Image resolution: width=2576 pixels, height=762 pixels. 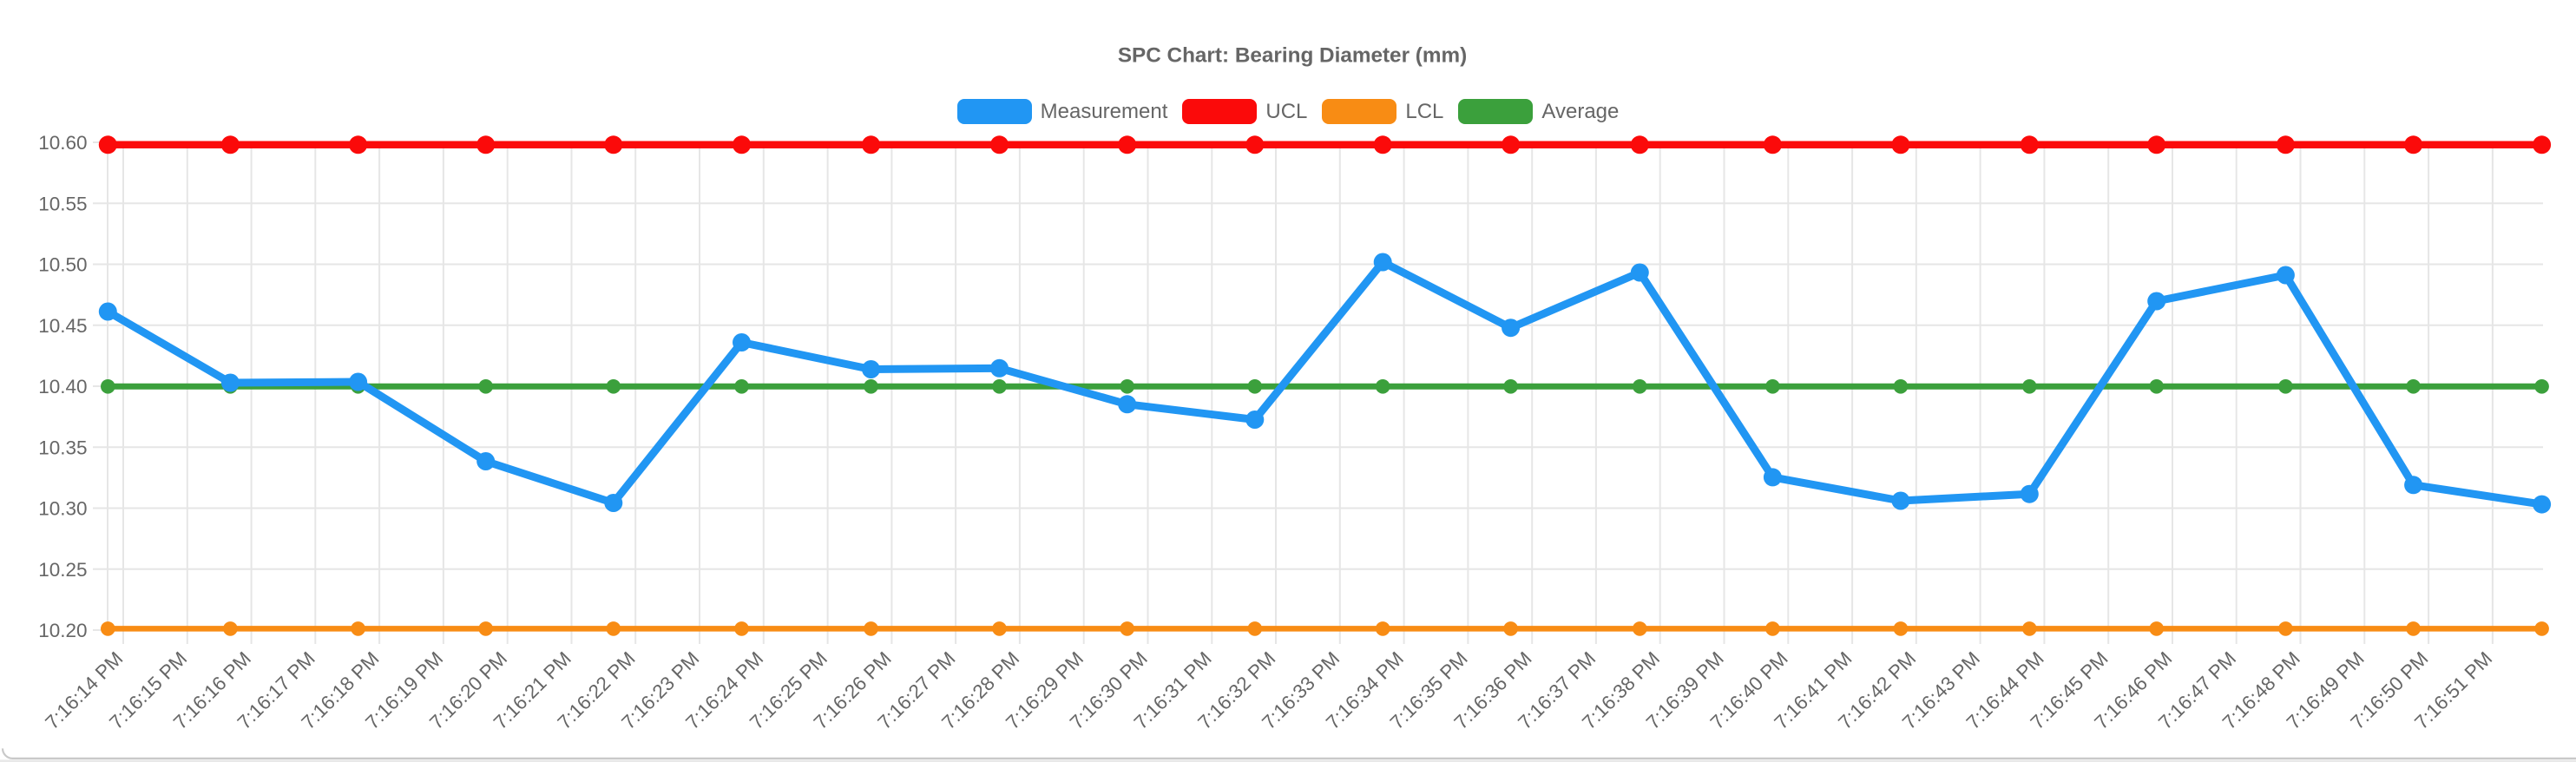 I want to click on svg-text: 10.50, so click(x=62, y=265).